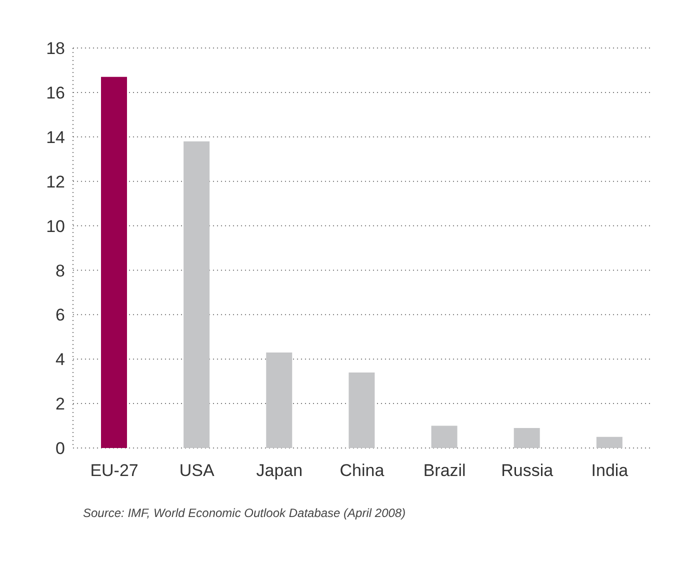 The width and height of the screenshot is (699, 563). Describe the element at coordinates (60, 448) in the screenshot. I see `y-tick-label: 0` at that location.